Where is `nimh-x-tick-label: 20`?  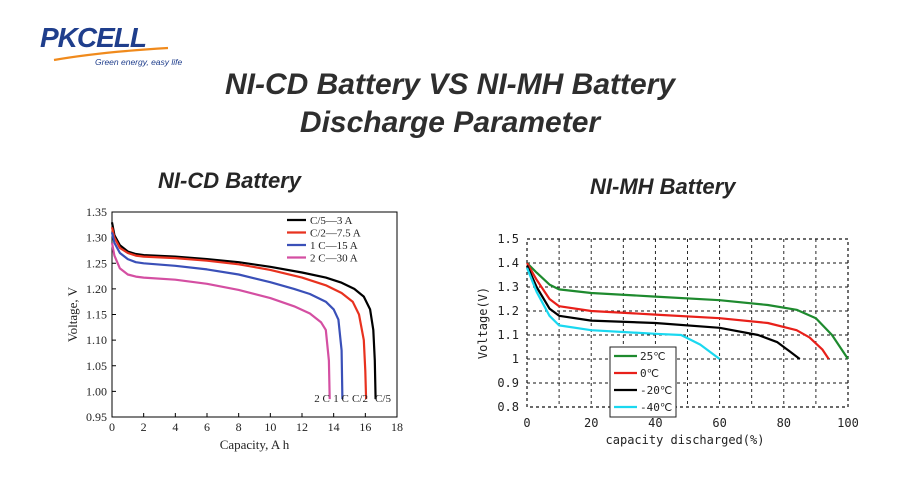
nimh-x-tick-label: 20 is located at coordinates (591, 423).